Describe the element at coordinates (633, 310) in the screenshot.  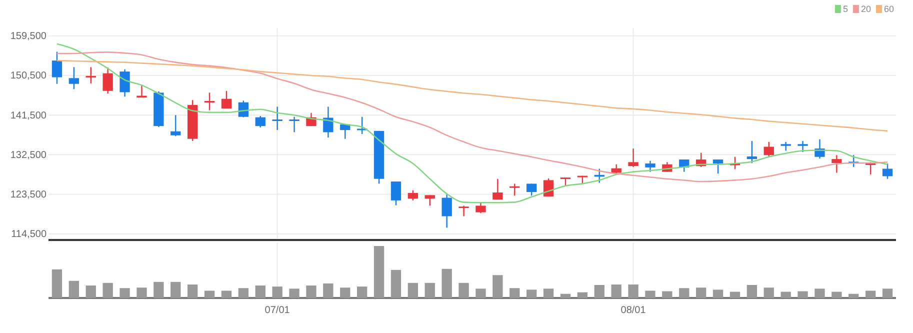
I see `x-tick-label: 08/01` at that location.